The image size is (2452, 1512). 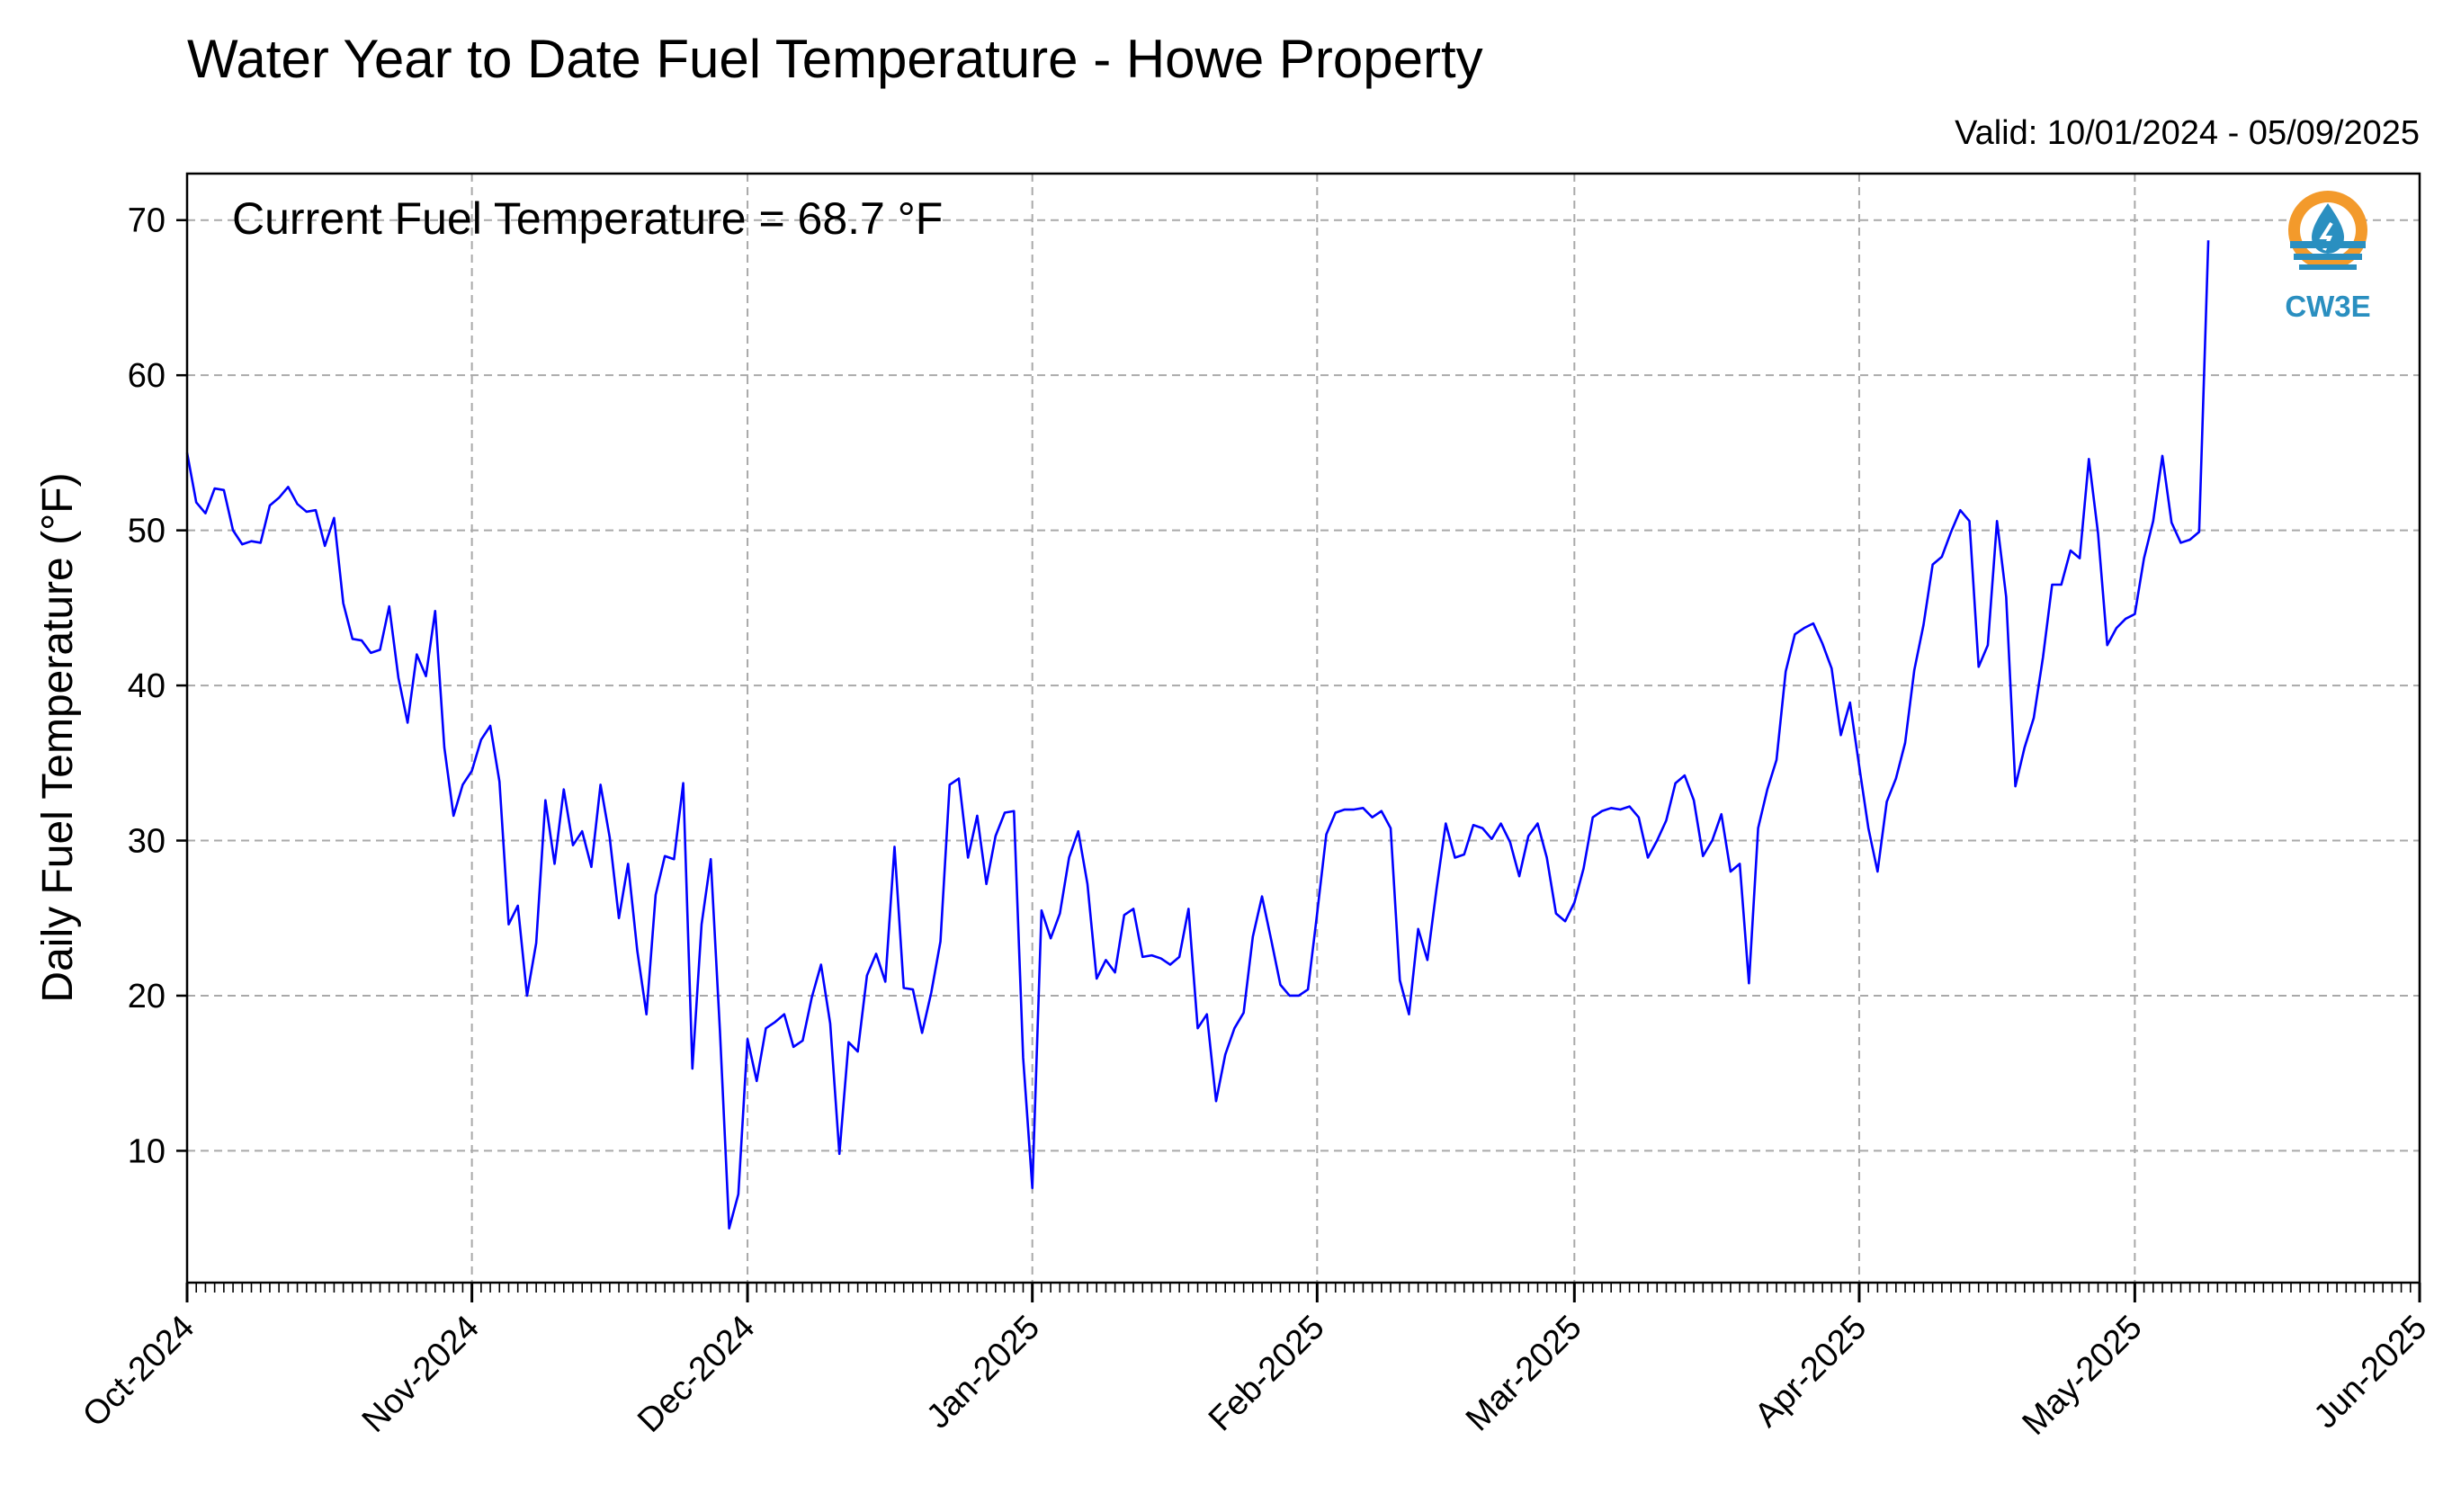 I want to click on x-tick-label: Oct-2024, so click(x=138, y=1372).